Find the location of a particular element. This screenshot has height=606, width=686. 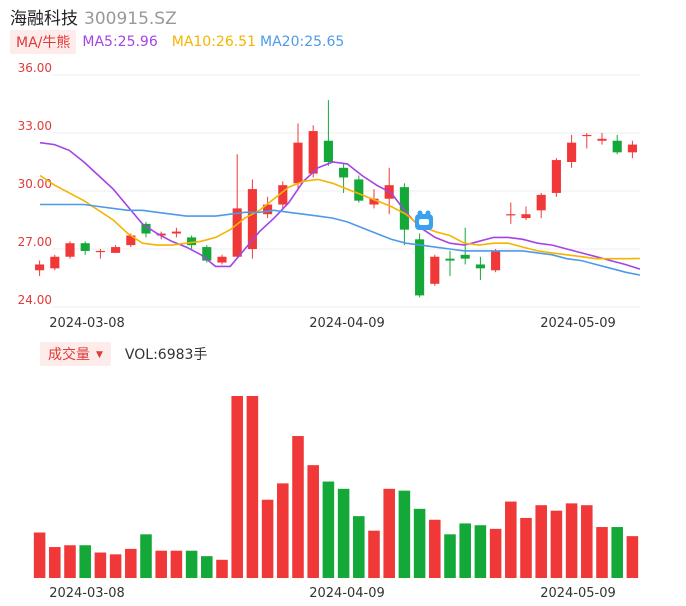

ma20-value: MA20:25.65 is located at coordinates (302, 42).